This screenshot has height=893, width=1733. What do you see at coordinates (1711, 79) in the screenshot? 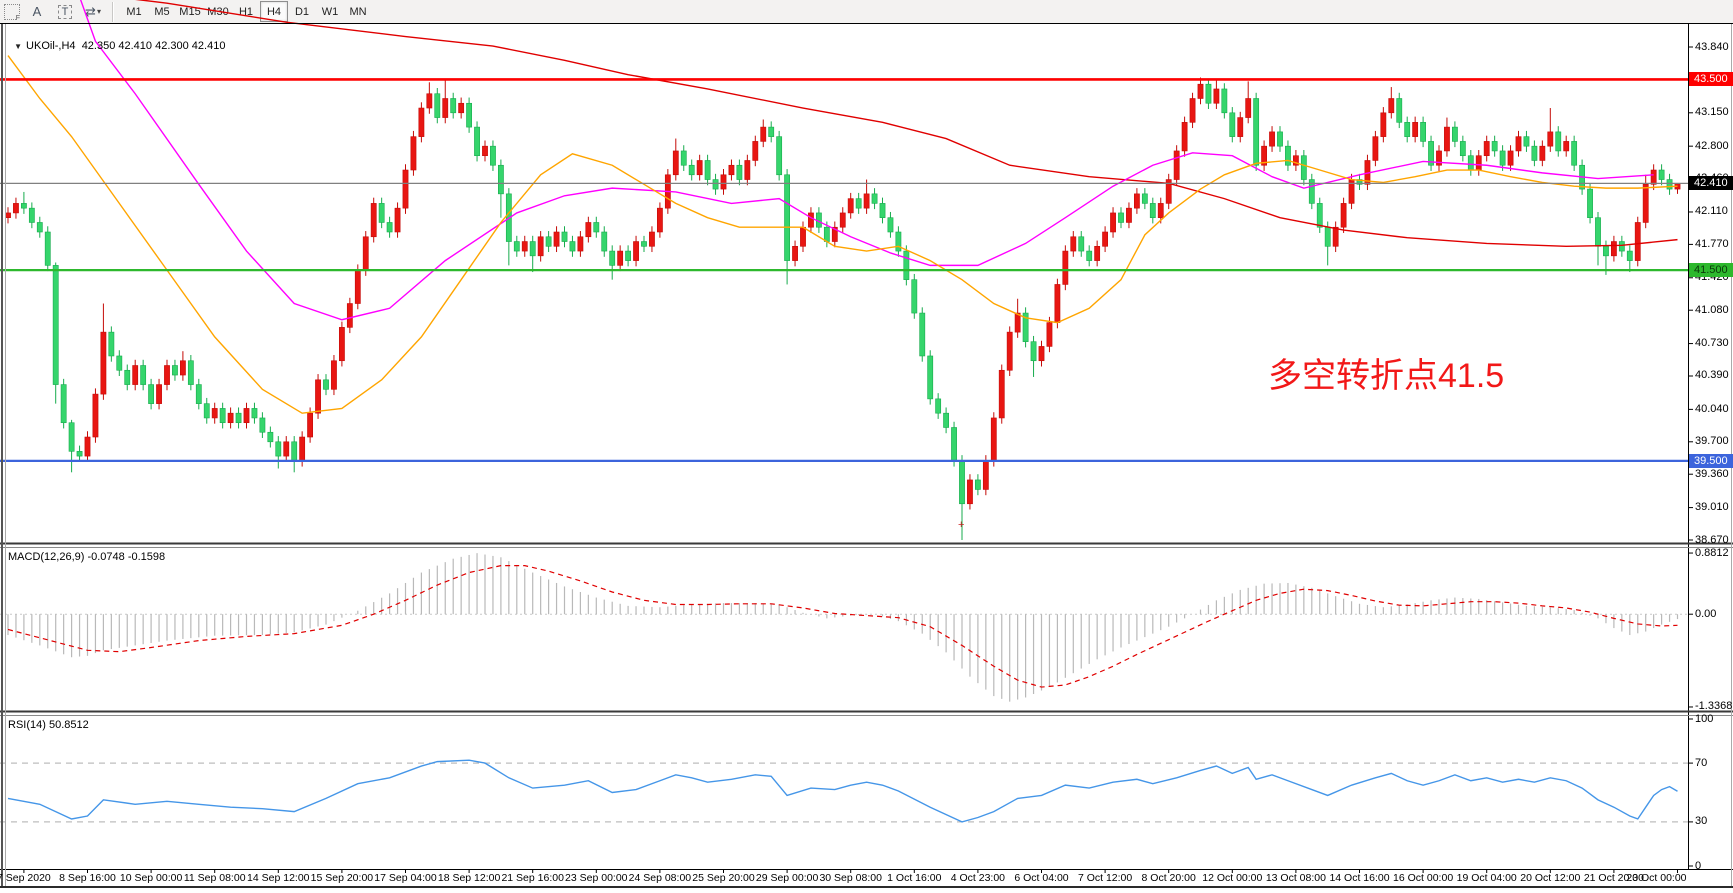
I see `price-tag-43.500: 43.500` at bounding box center [1711, 79].